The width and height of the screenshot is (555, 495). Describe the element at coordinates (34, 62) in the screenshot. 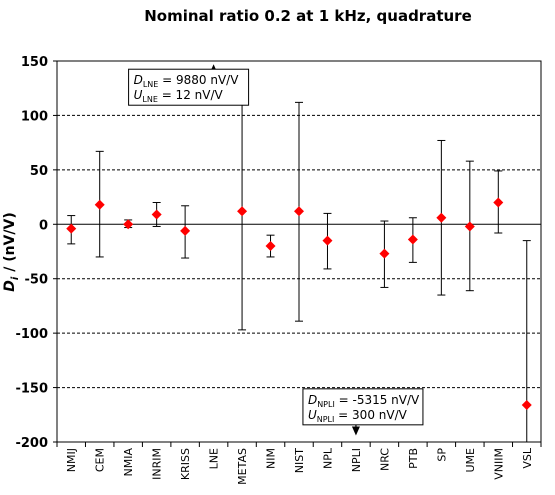

I see `y-tick-label: 150` at that location.